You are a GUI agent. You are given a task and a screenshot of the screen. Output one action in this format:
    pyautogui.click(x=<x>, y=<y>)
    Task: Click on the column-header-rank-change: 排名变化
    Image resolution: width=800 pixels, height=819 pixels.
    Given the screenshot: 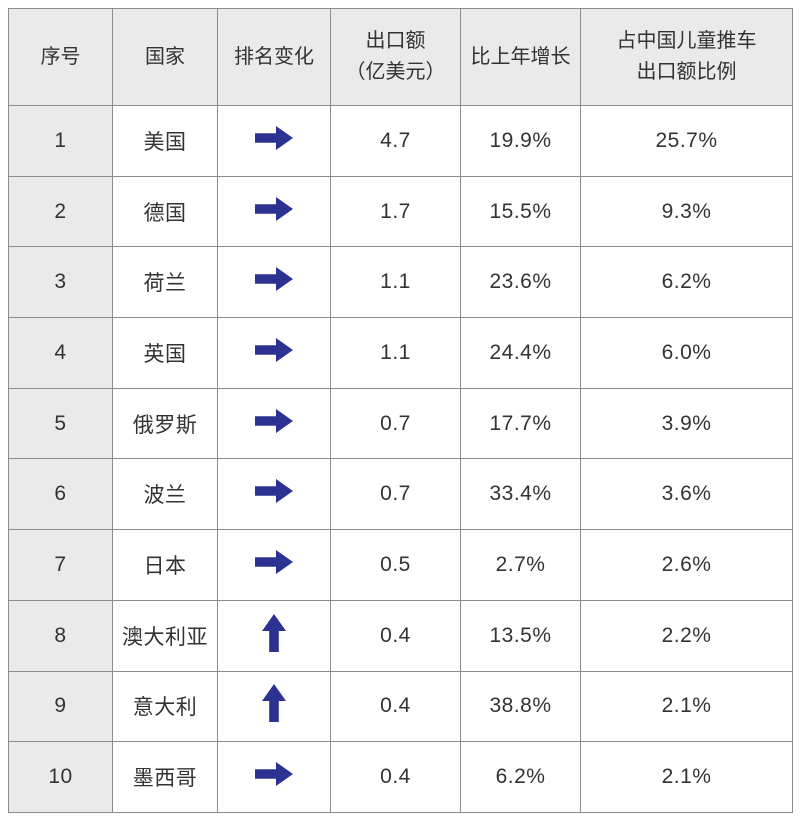 What is the action you would take?
    pyautogui.click(x=274, y=57)
    